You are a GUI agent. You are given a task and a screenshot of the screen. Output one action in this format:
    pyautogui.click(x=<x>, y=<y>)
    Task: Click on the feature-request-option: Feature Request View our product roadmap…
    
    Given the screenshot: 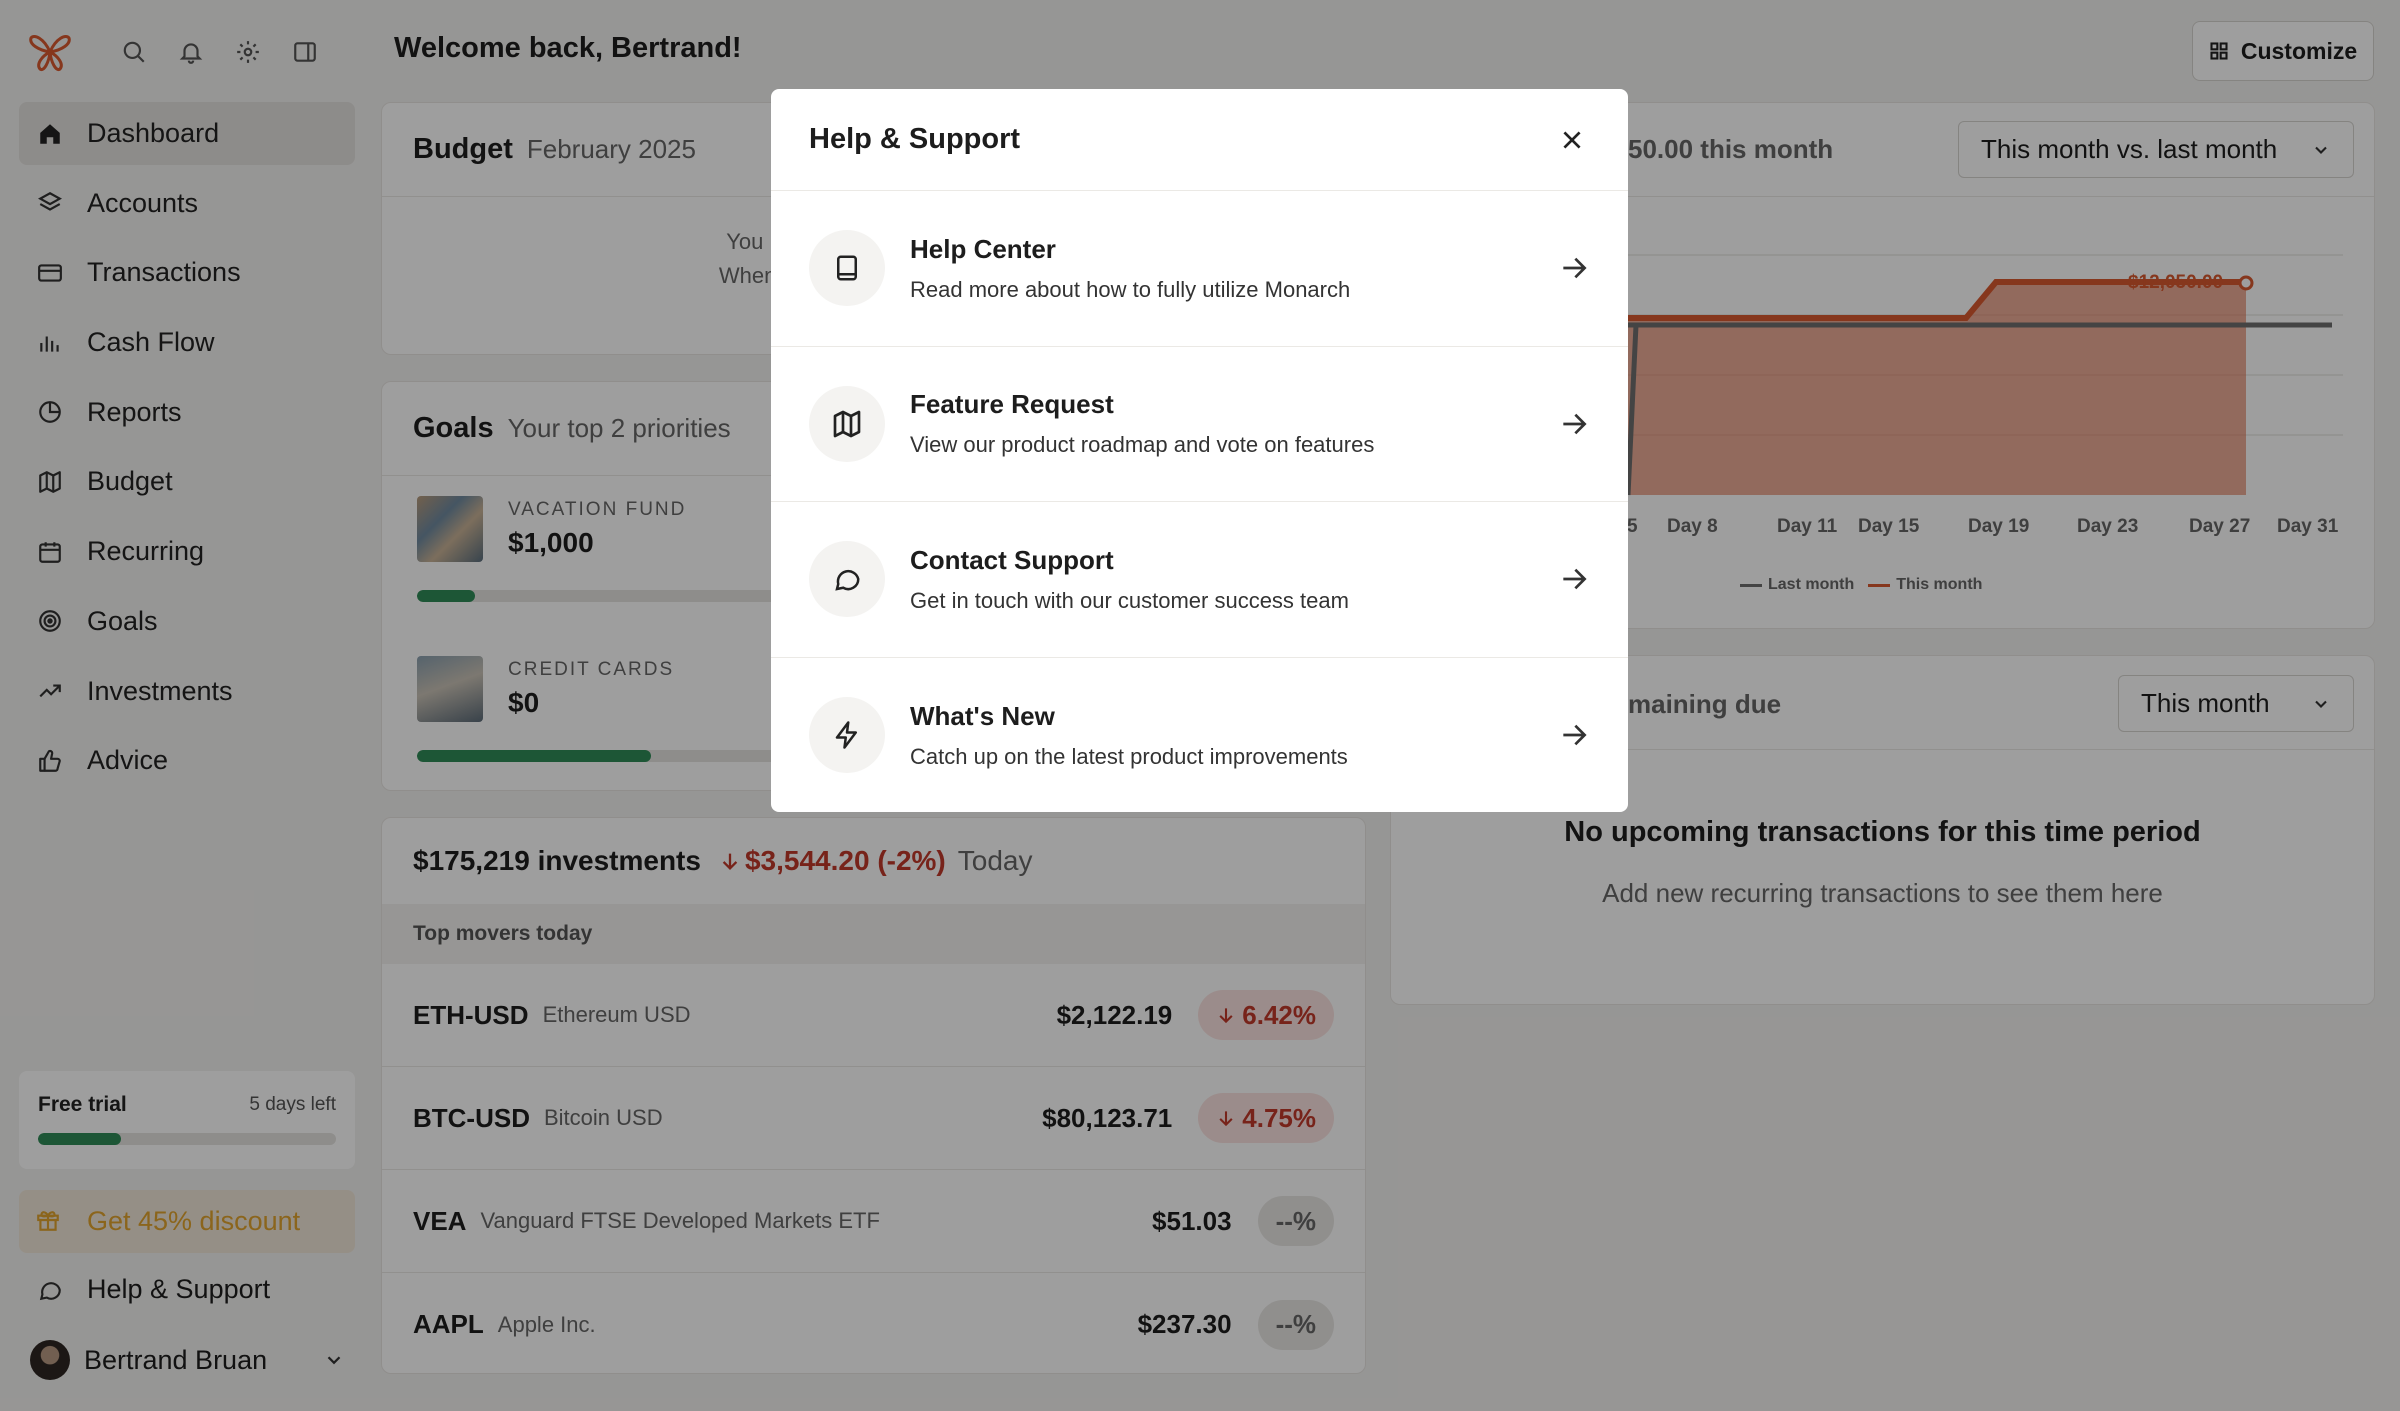 What is the action you would take?
    pyautogui.click(x=1199, y=424)
    